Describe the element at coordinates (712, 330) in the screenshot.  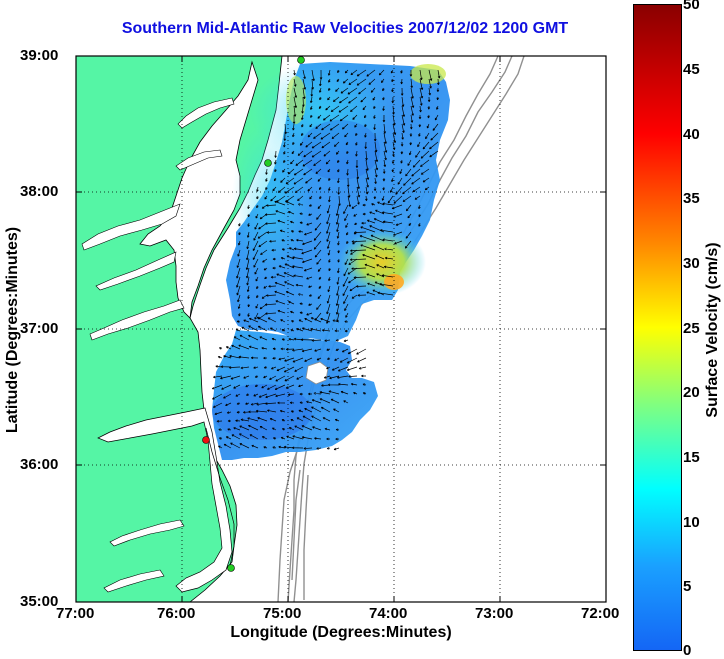
I see `colorbar-label: Surface Velocity (cm/s)` at that location.